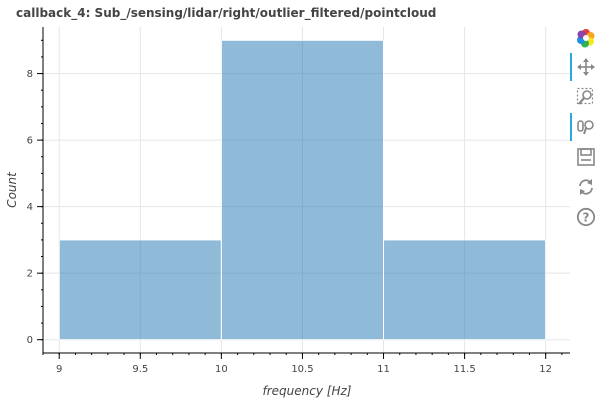 The height and width of the screenshot is (400, 600). What do you see at coordinates (571, 127) in the screenshot?
I see `wheel-zoom-active-indicator` at bounding box center [571, 127].